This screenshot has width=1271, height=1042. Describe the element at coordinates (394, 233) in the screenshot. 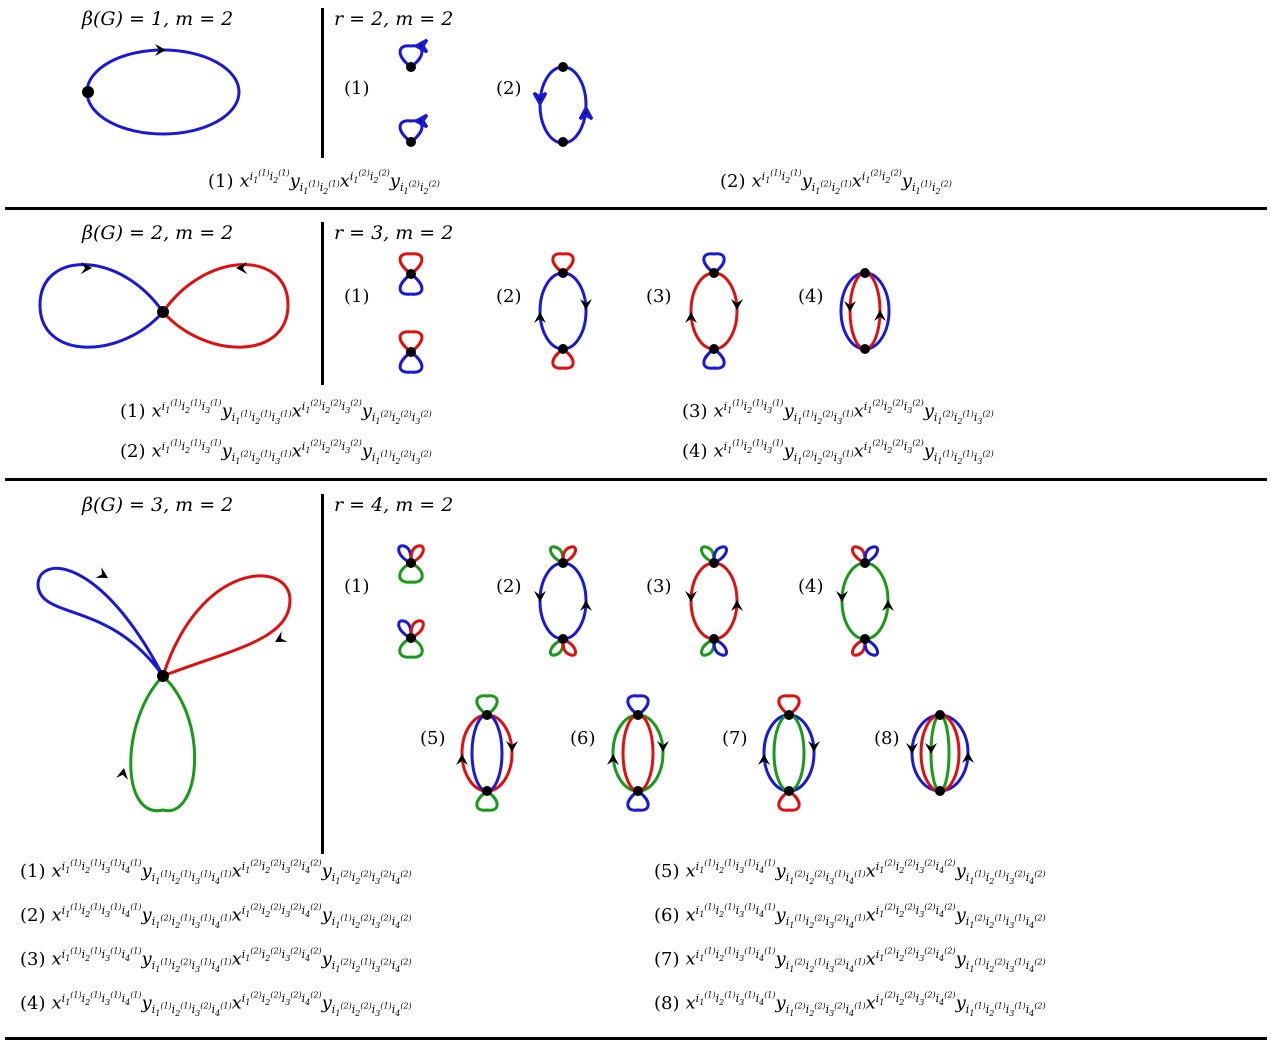

I see `case-label-2: r = 3, m = 2` at that location.